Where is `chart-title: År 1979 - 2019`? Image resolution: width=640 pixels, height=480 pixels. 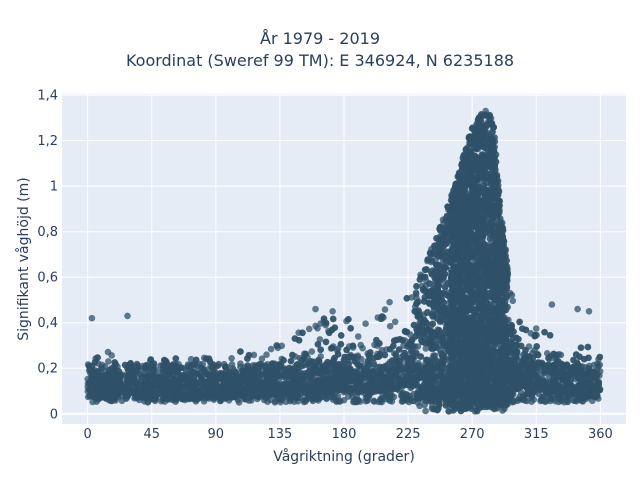 chart-title: År 1979 - 2019 is located at coordinates (320, 38).